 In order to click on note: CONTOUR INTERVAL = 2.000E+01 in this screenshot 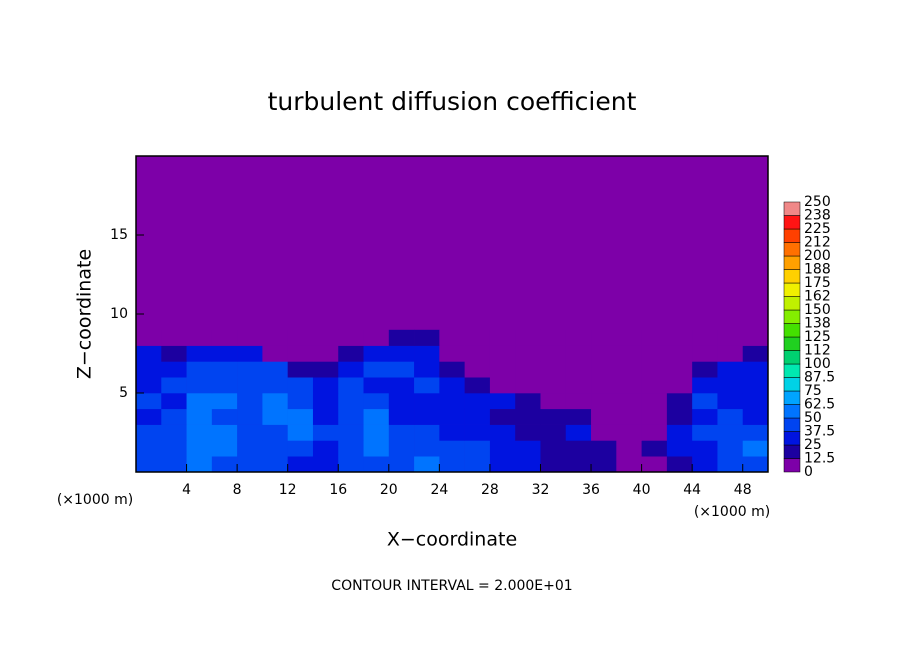, I will do `click(451, 586)`.